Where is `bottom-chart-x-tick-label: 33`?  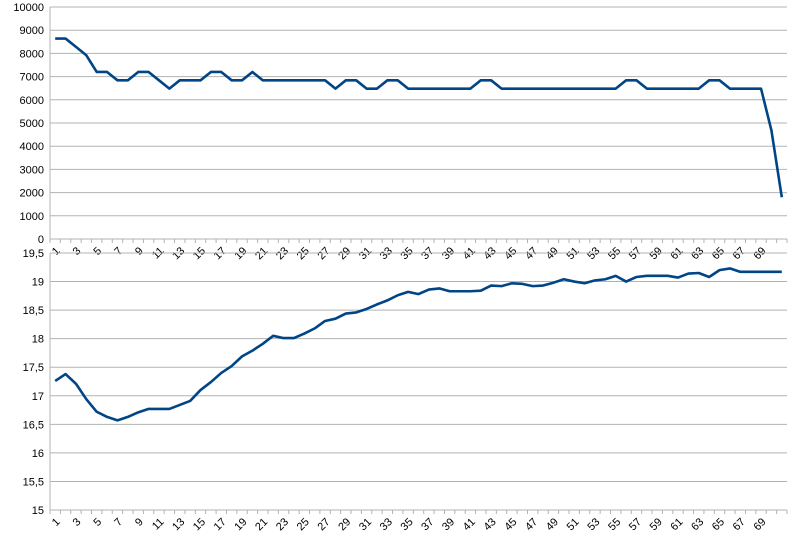
bottom-chart-x-tick-label: 33 is located at coordinates (386, 524).